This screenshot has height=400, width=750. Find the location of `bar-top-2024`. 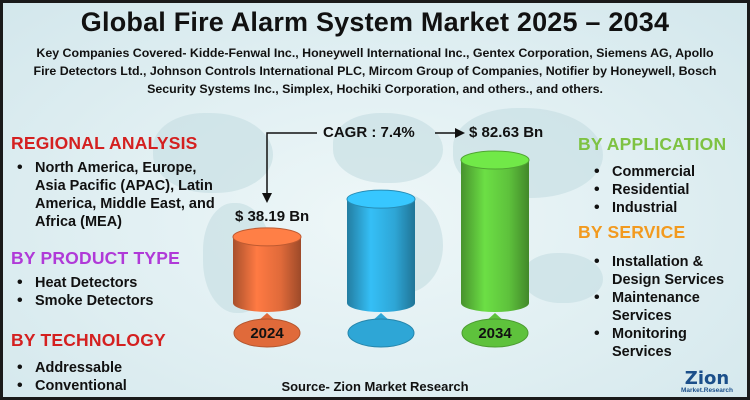

bar-top-2024 is located at coordinates (267, 237).